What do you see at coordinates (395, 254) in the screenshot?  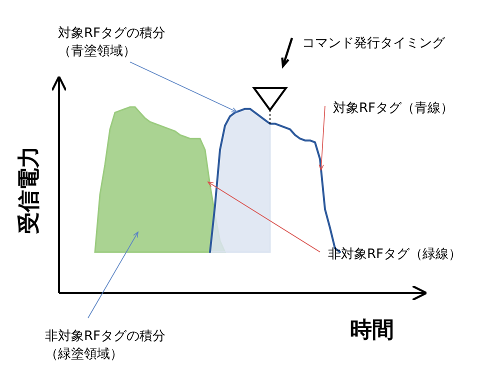 I see `text: 非対象RFタグ（緑線）` at bounding box center [395, 254].